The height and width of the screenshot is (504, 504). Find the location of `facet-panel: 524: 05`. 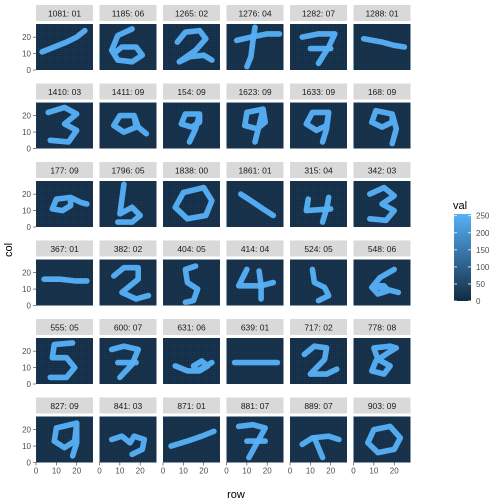

facet-panel: 524: 05 is located at coordinates (318, 273).